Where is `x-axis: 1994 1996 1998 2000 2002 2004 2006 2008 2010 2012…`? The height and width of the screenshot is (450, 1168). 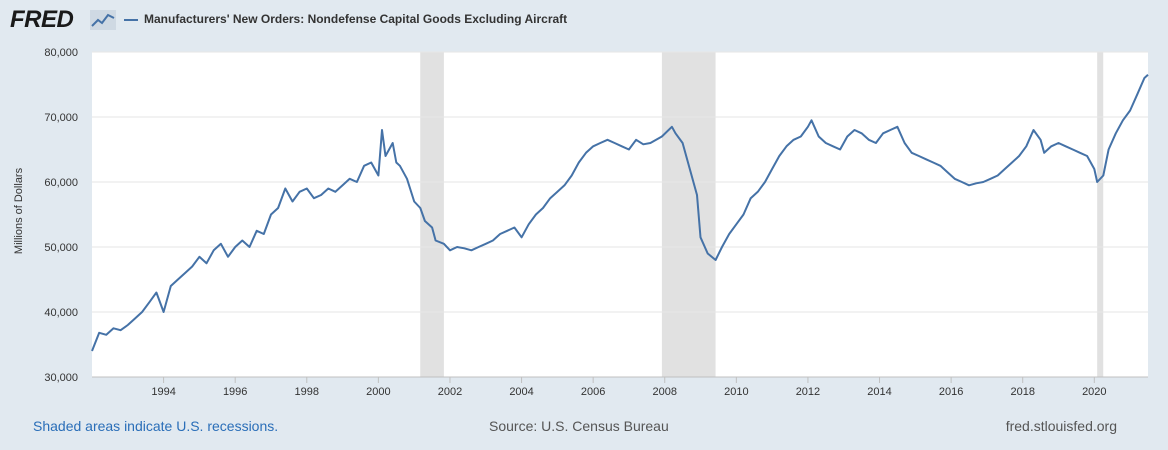
x-axis: 1994 1996 1998 2000 2002 2004 2006 2008 2010 2012… is located at coordinates (620, 387).